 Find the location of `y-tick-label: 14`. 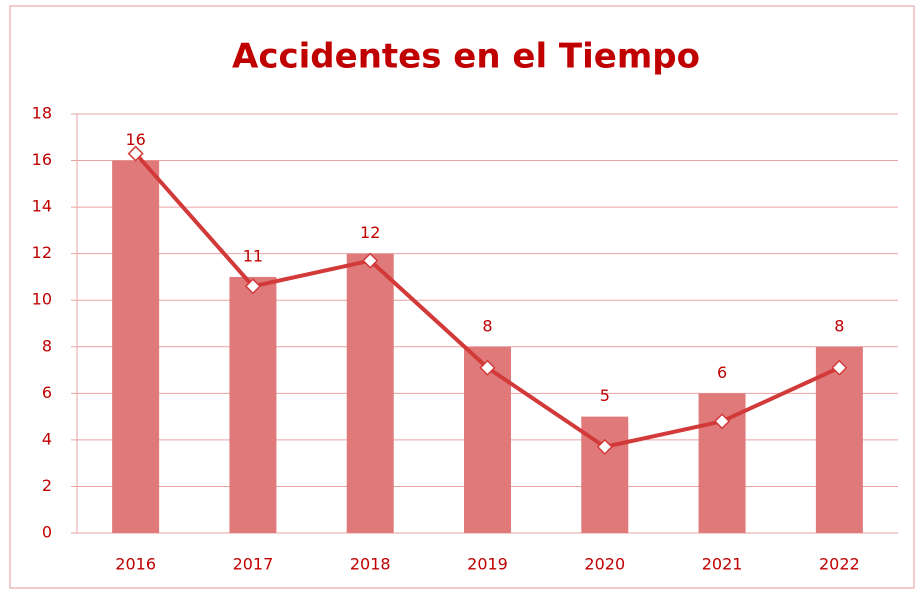

y-tick-label: 14 is located at coordinates (42, 206).